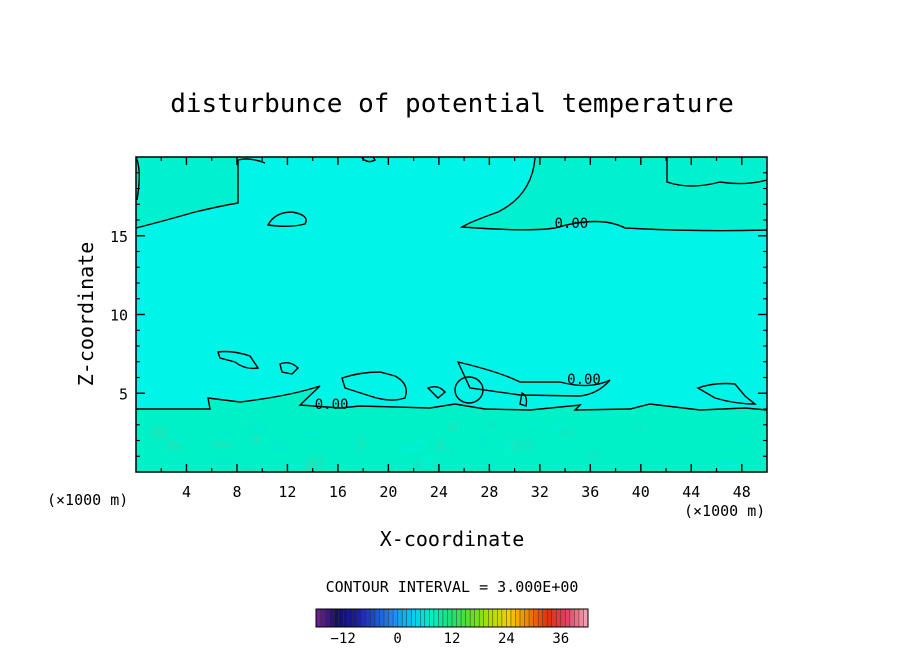  I want to click on contour-upper-blob, so click(286, 219).